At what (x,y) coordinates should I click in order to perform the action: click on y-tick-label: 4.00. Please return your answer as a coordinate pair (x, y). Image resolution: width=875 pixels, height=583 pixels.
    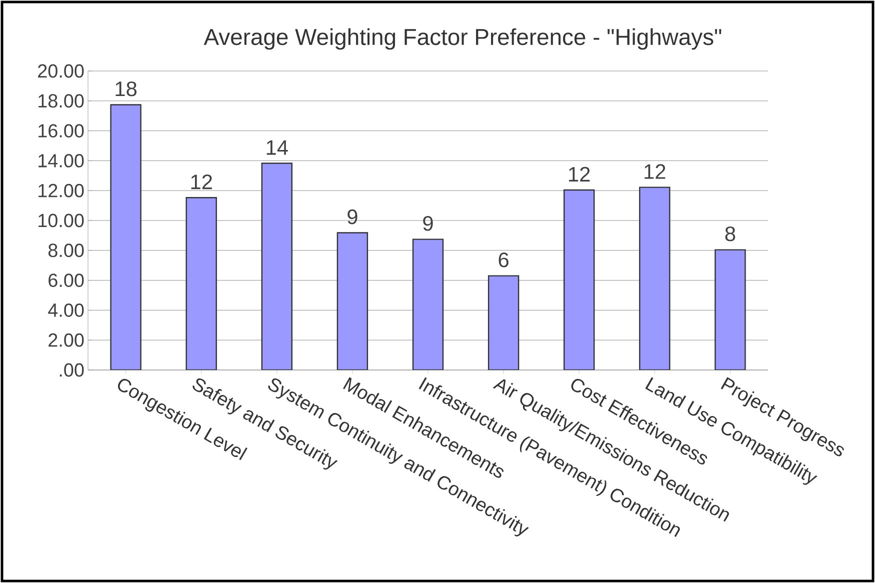
    Looking at the image, I should click on (66, 310).